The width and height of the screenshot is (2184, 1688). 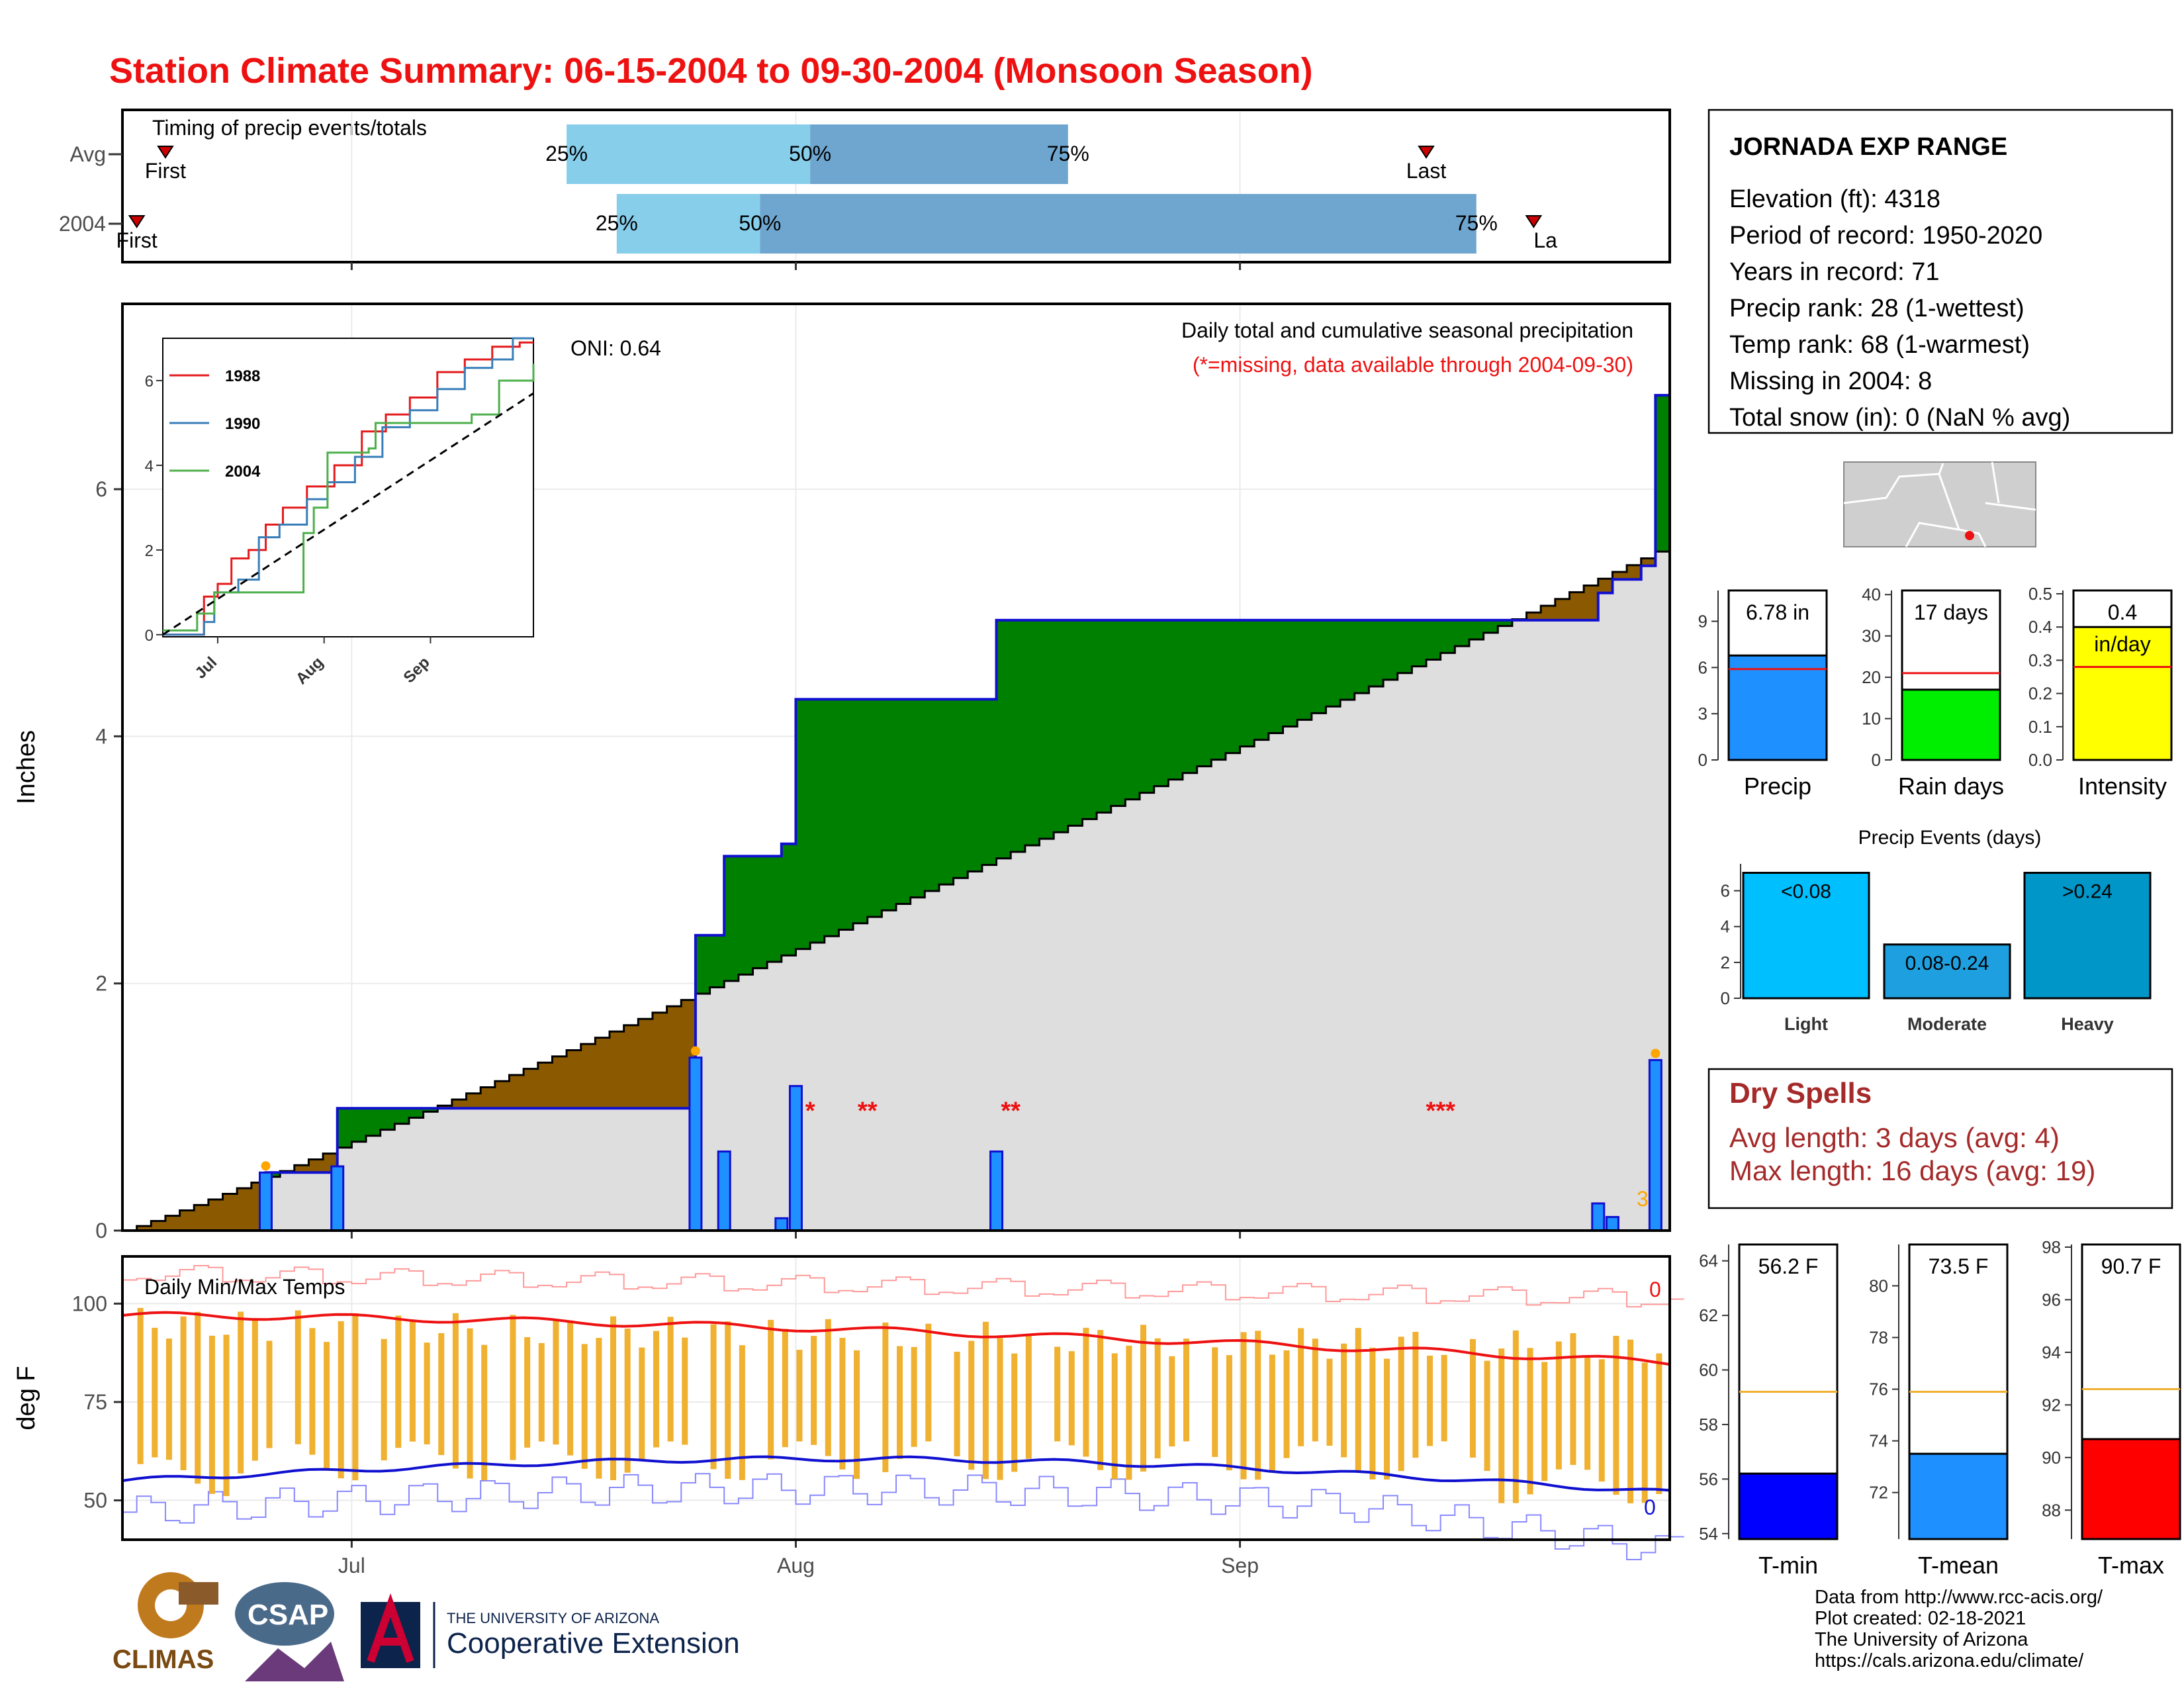 What do you see at coordinates (101, 736) in the screenshot?
I see `precip-y-tick-label: 4` at bounding box center [101, 736].